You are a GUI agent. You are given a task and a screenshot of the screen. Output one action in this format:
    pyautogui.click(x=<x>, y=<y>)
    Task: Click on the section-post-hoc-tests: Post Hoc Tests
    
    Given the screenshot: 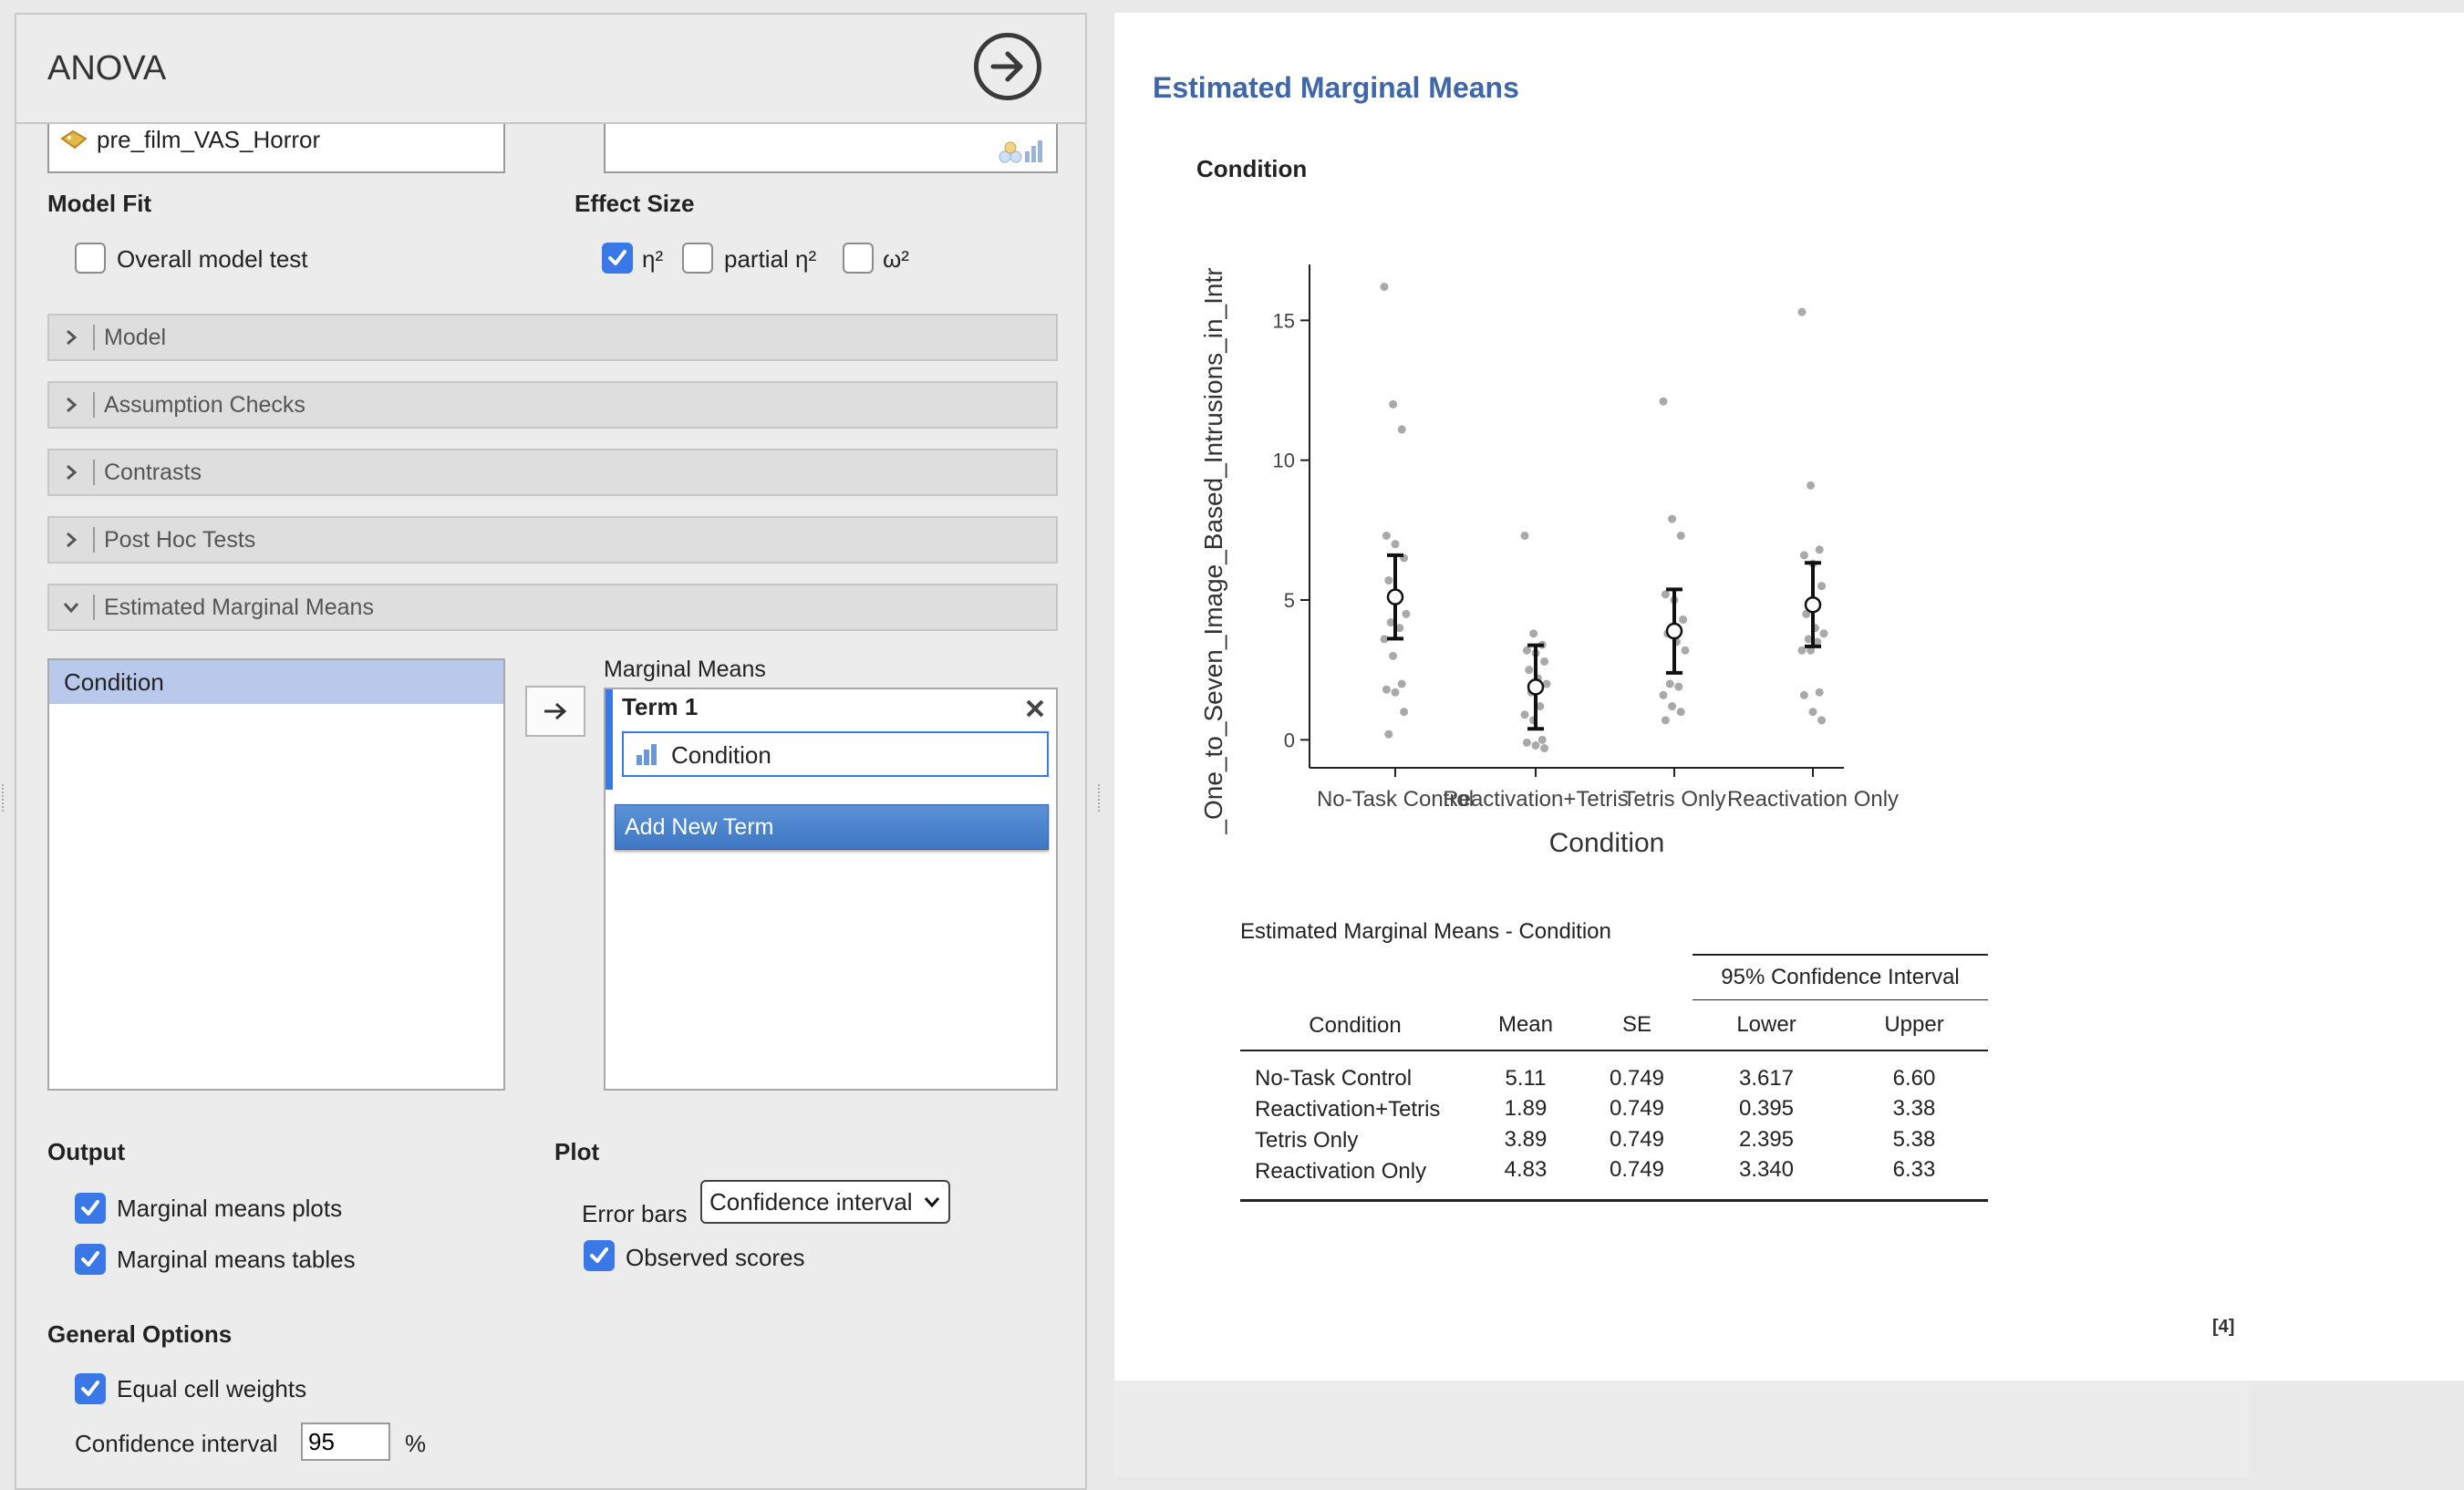 What is the action you would take?
    pyautogui.click(x=553, y=540)
    